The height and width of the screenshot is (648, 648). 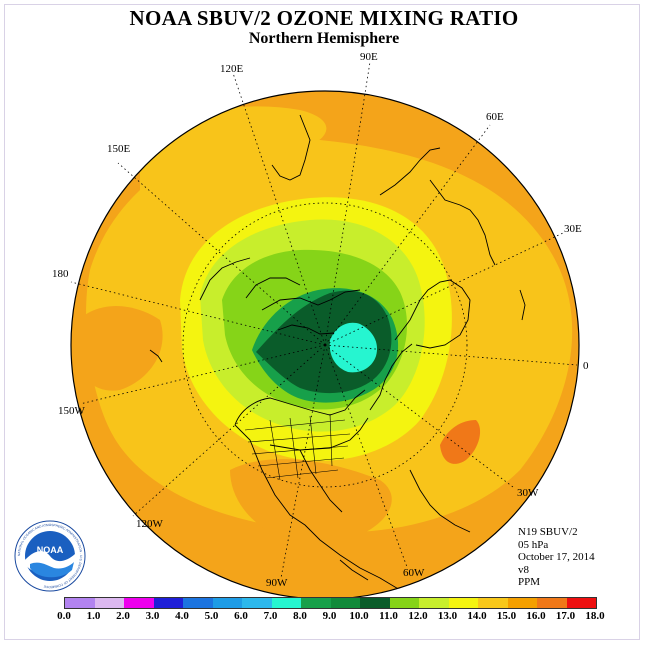 I want to click on lon-label-90e: 90E, so click(x=369, y=57).